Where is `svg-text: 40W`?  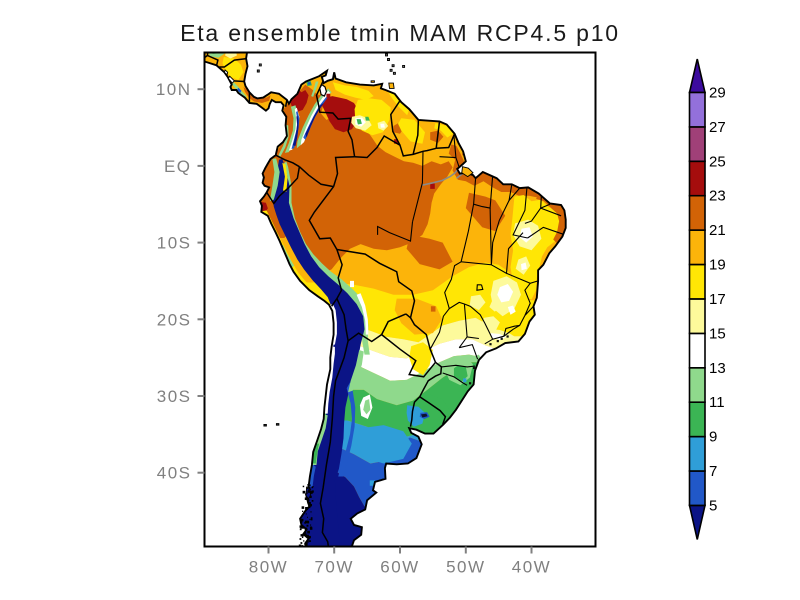
svg-text: 40W is located at coordinates (531, 567).